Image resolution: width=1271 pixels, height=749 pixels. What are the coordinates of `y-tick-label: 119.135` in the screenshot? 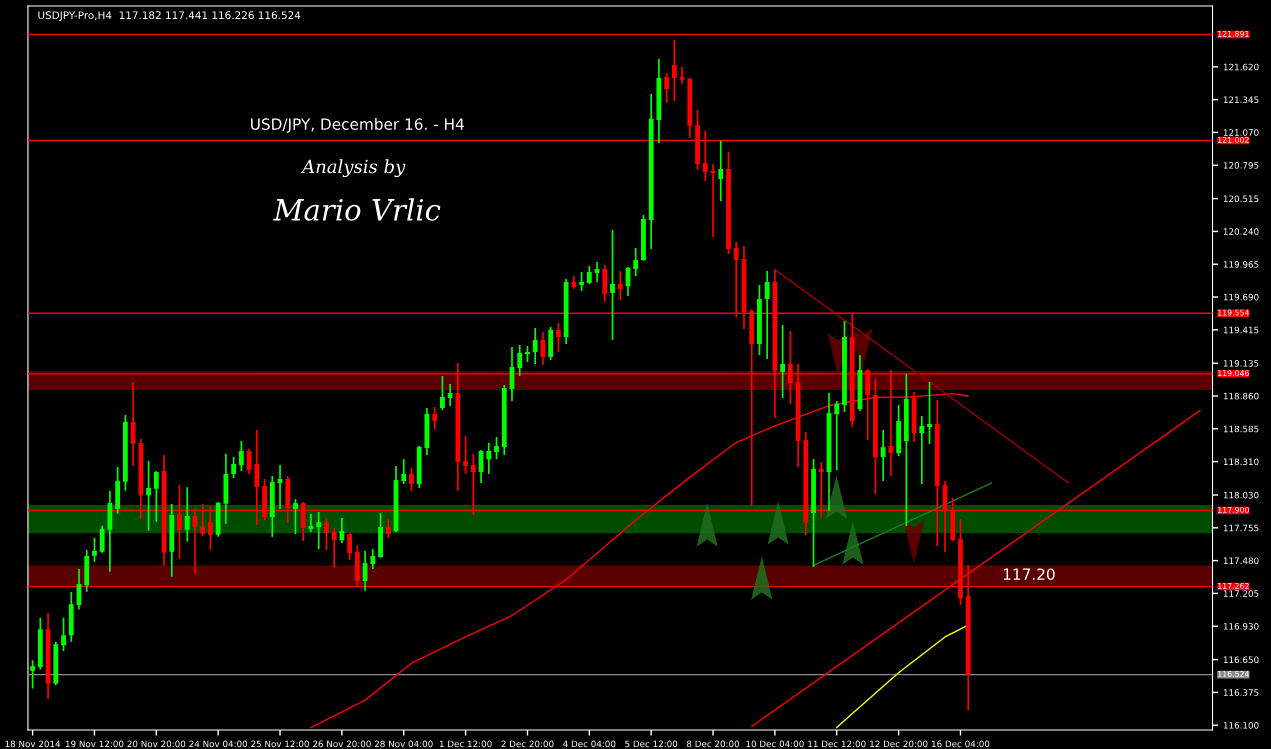 It's located at (1241, 363).